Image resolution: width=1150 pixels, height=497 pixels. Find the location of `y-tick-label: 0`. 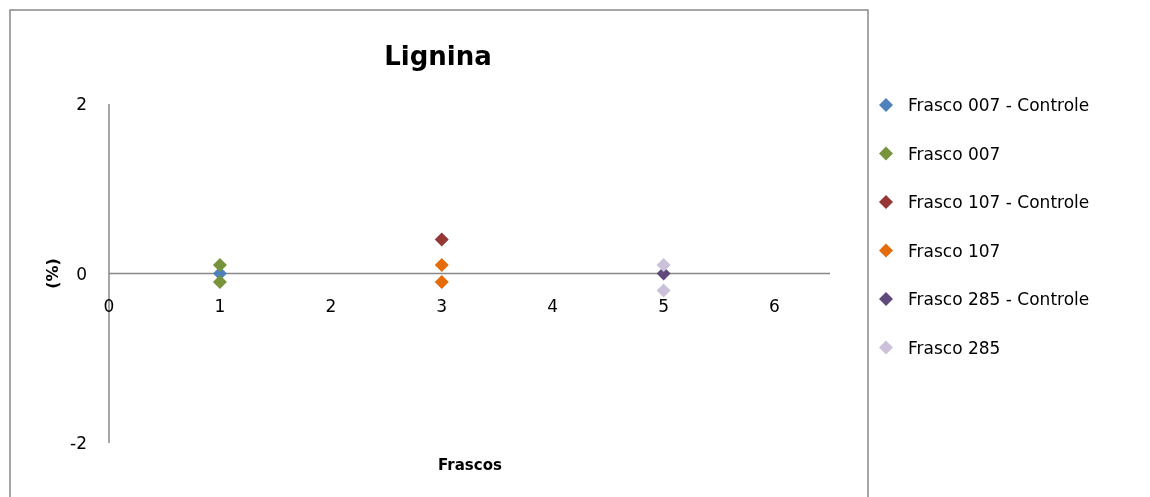

y-tick-label: 0 is located at coordinates (81, 273).